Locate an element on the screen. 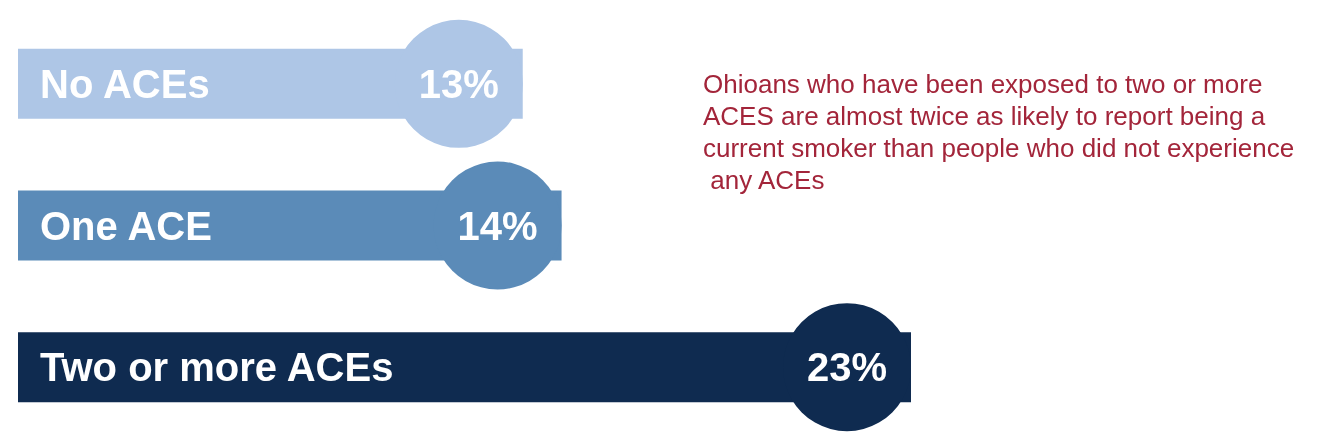 The image size is (1319, 446). data-label: 23% is located at coordinates (847, 367).